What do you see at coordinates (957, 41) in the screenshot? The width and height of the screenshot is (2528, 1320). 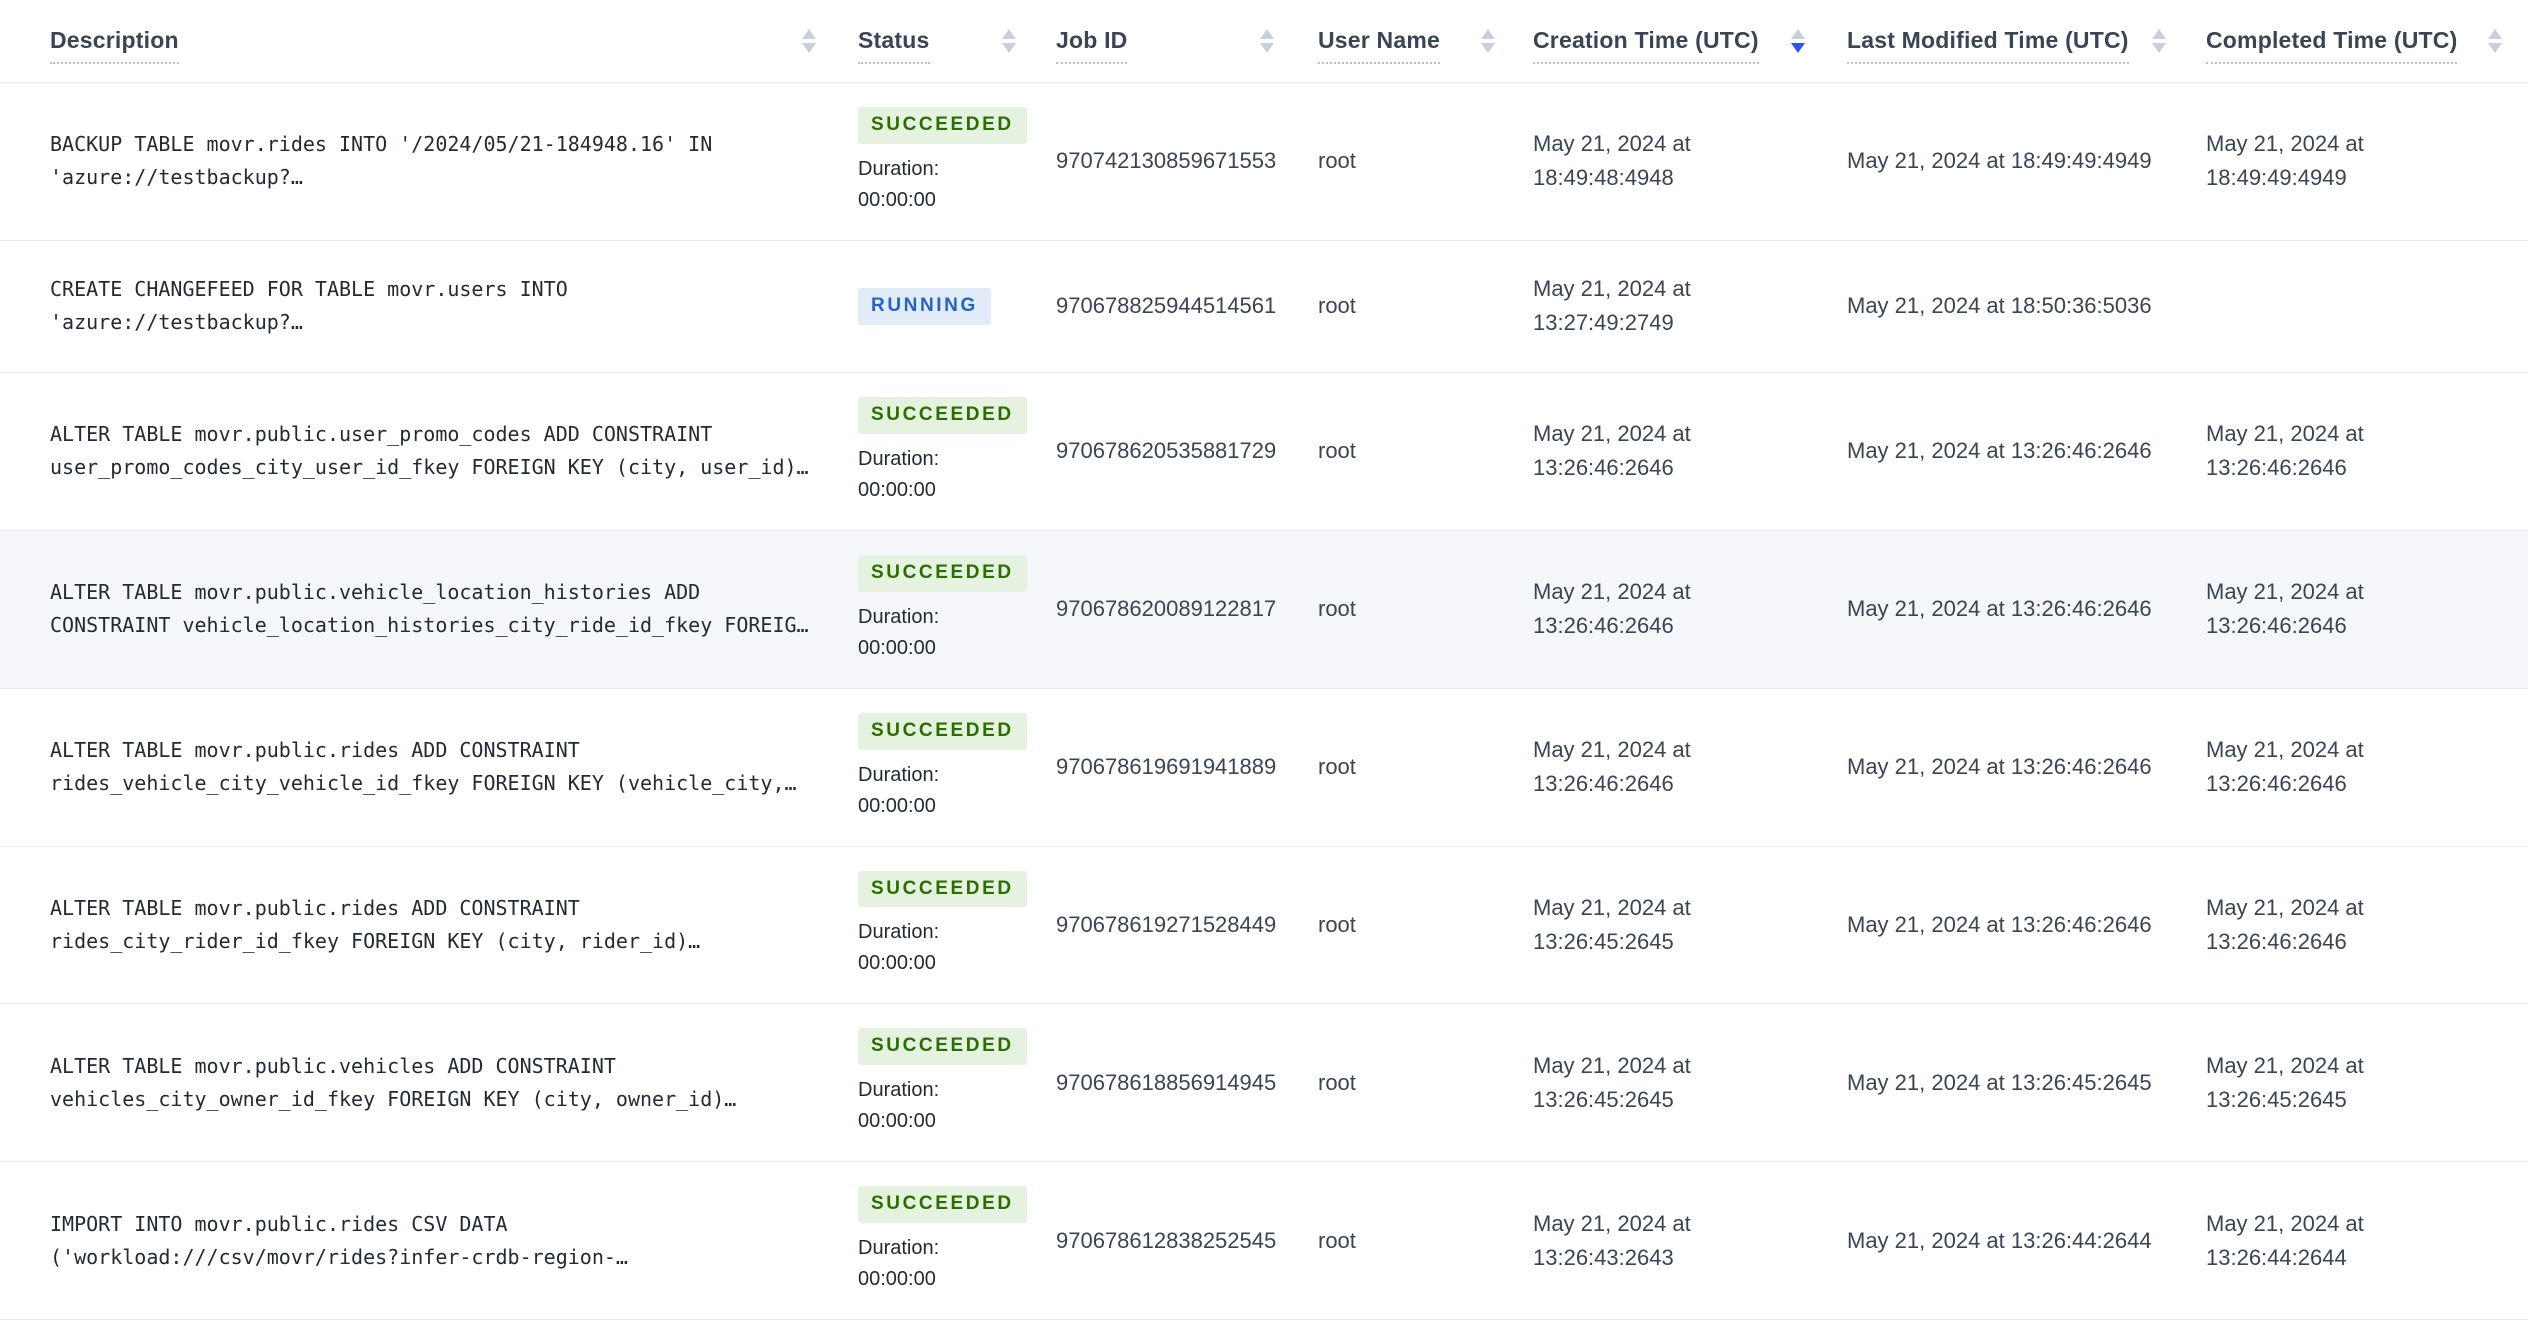 I see `column-header-status: Status` at bounding box center [957, 41].